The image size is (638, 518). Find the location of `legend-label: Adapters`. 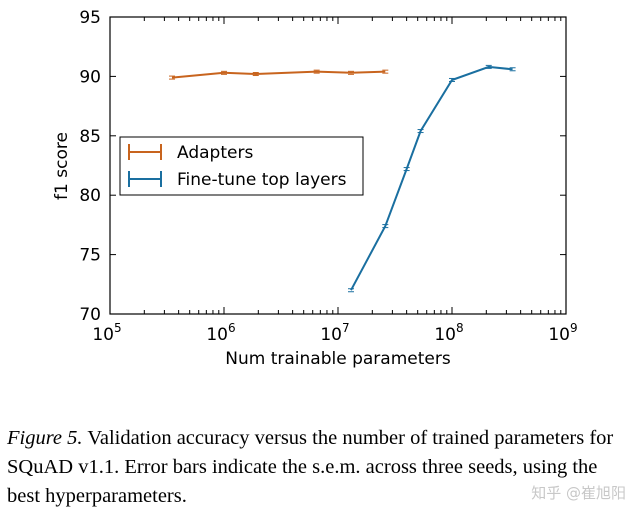

legend-label: Adapters is located at coordinates (215, 153).